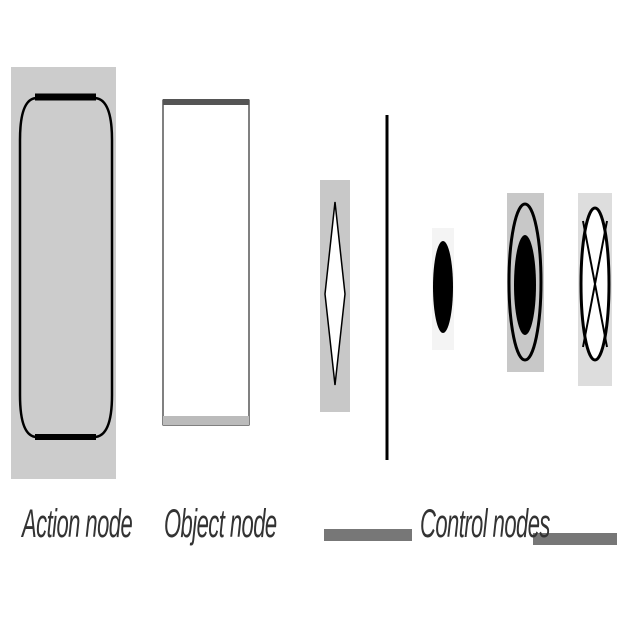  I want to click on object-node-icon, so click(206, 262).